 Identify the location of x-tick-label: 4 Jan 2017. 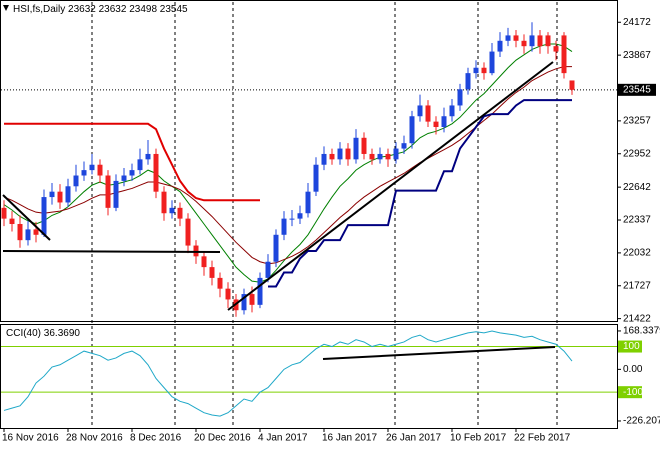
(283, 438).